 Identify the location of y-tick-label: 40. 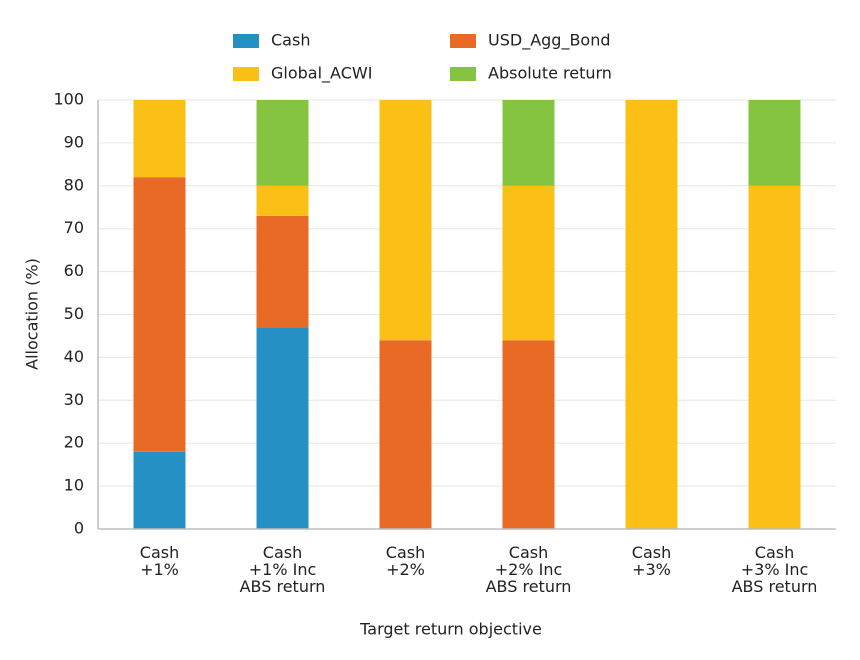
(74, 356).